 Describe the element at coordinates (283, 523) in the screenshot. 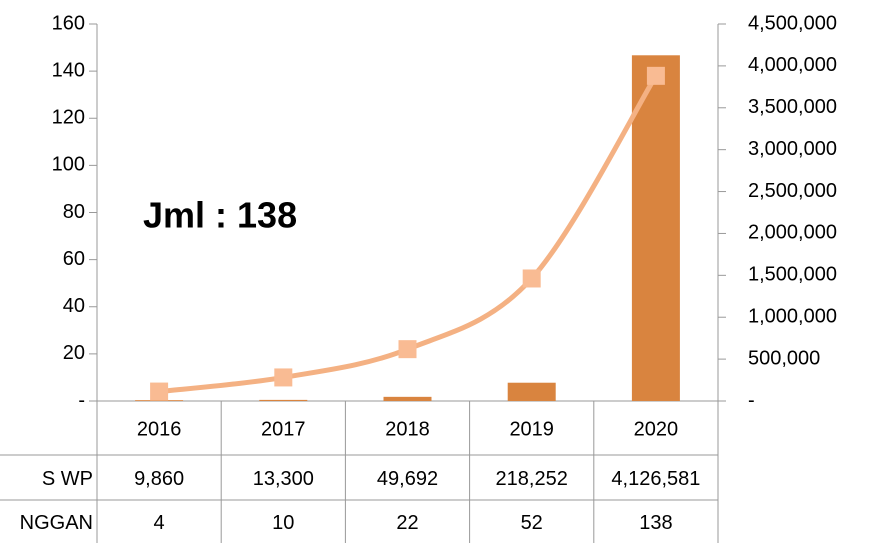

I see `table-value: 10` at that location.